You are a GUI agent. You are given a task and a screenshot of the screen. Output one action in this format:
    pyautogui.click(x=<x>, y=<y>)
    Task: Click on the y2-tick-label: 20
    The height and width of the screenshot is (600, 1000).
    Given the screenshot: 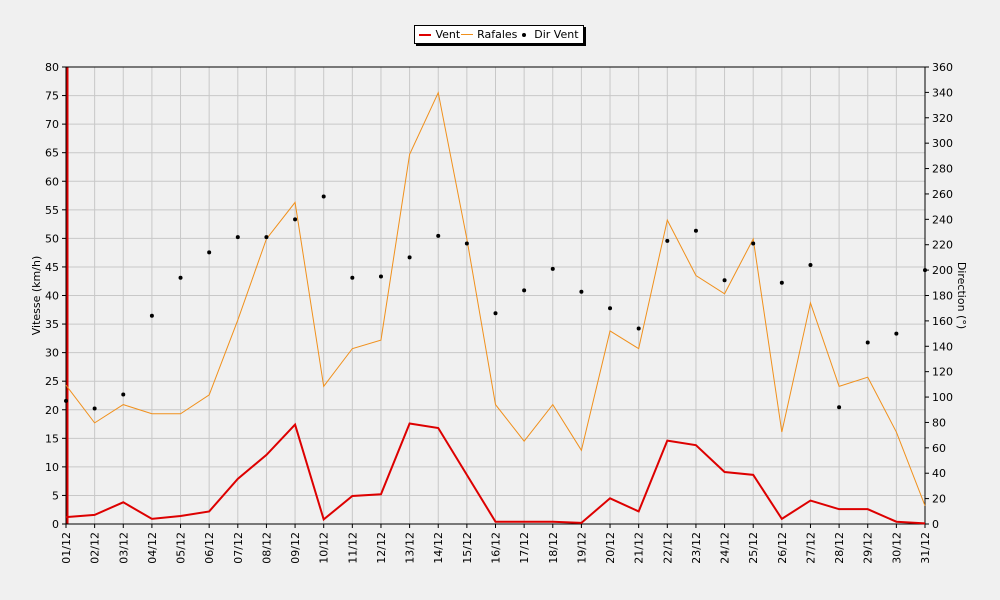 What is the action you would take?
    pyautogui.click(x=939, y=499)
    